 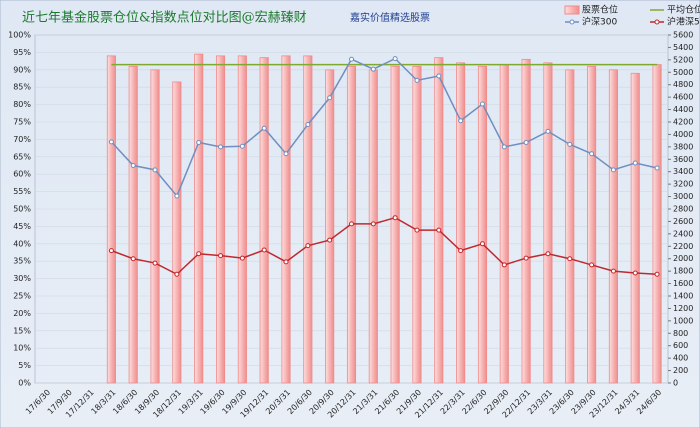 What do you see at coordinates (683, 221) in the screenshot?
I see `y2-tick-label: 2600` at bounding box center [683, 221].